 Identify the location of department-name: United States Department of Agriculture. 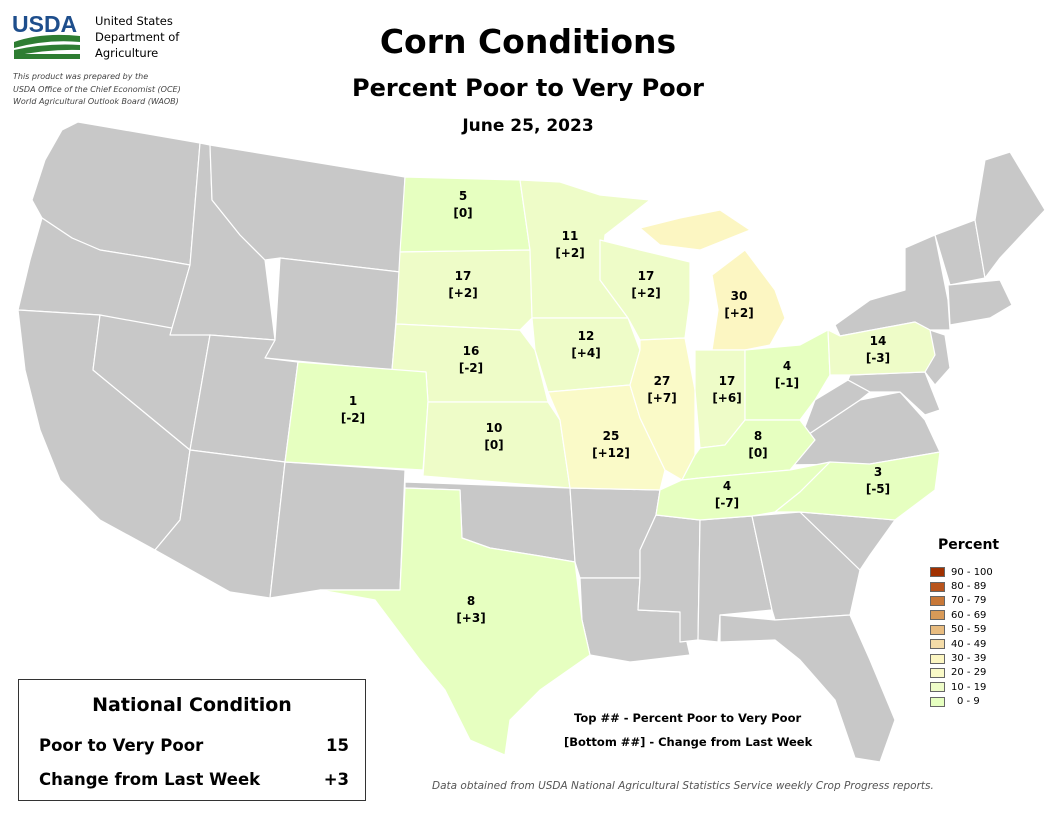
(137, 37).